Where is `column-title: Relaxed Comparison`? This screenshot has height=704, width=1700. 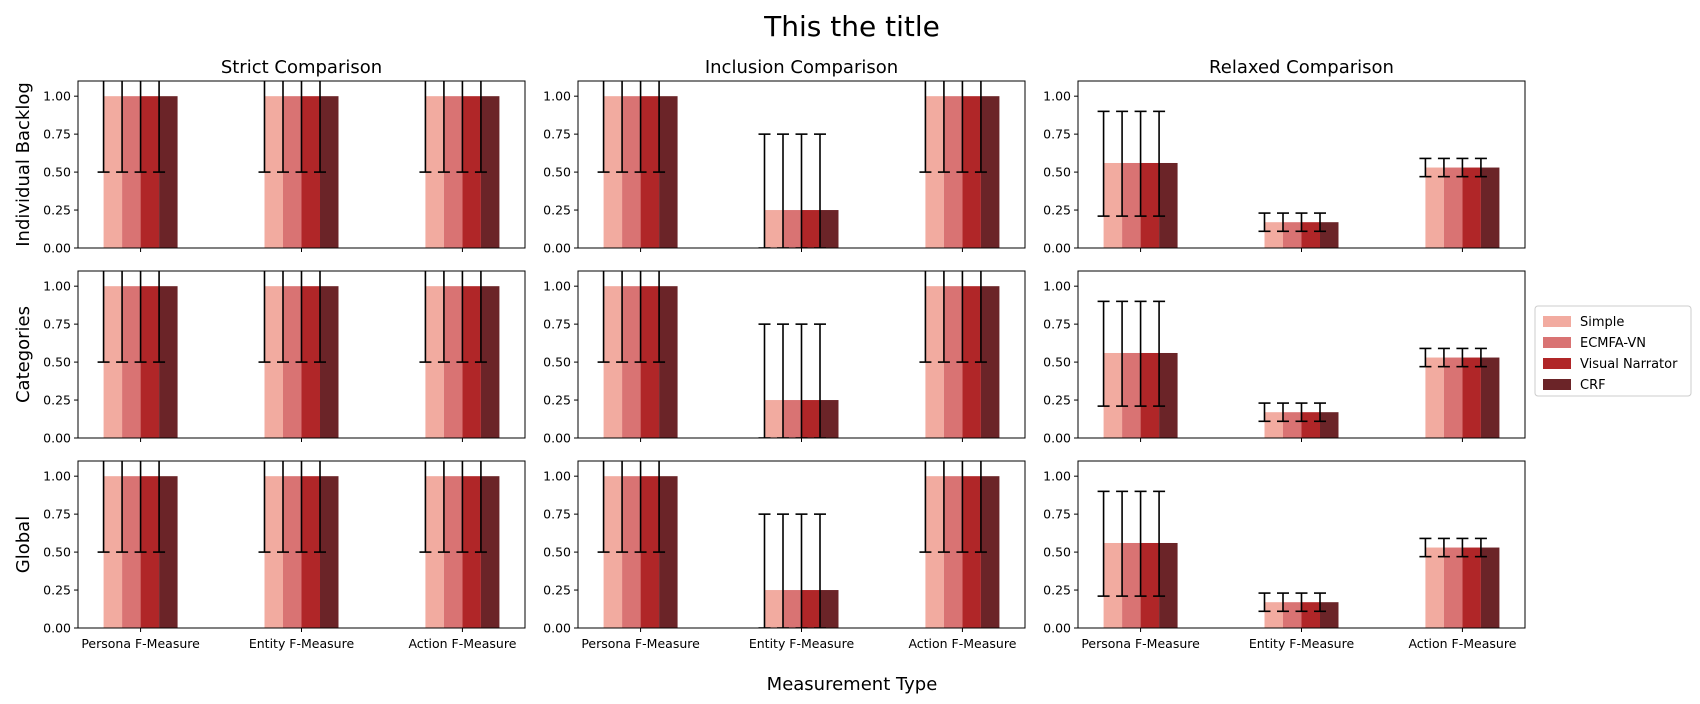 column-title: Relaxed Comparison is located at coordinates (1301, 67).